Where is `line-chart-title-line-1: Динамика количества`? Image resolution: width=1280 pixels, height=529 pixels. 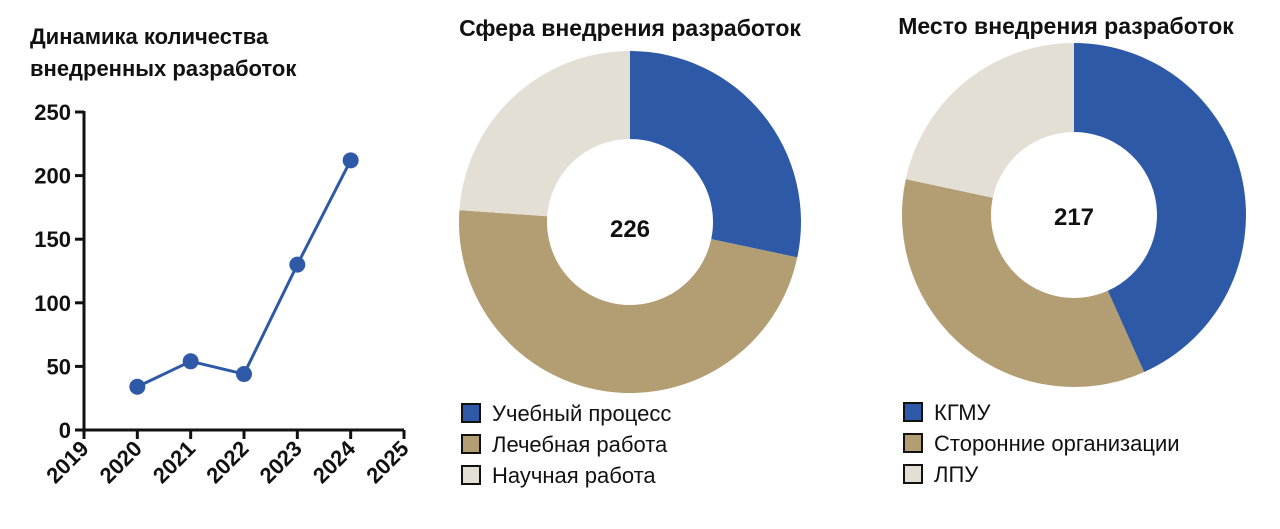
line-chart-title-line-1: Динамика количества is located at coordinates (149, 36).